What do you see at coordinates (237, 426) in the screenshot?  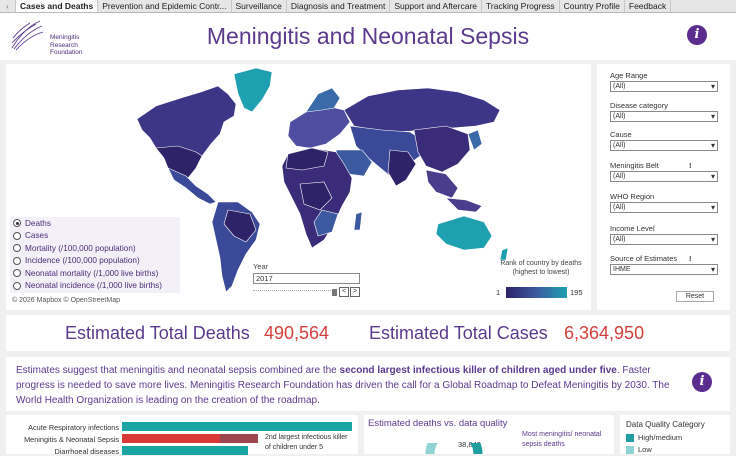 I see `bar-acute-respiratory` at bounding box center [237, 426].